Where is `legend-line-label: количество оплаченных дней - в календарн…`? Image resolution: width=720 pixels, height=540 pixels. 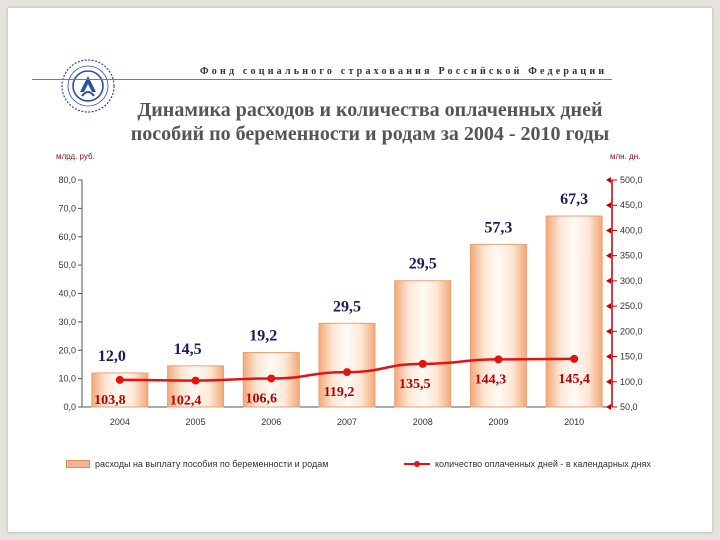
legend-line-label: количество оплаченных дней - в календарн… is located at coordinates (543, 464).